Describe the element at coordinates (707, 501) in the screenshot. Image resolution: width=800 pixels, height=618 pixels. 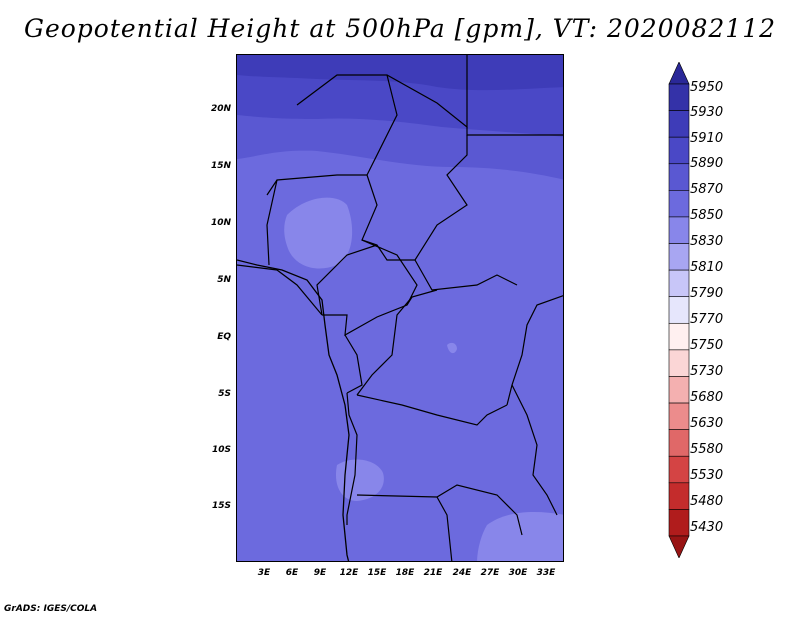
I see `colorbar-label-5480: 5480` at that location.